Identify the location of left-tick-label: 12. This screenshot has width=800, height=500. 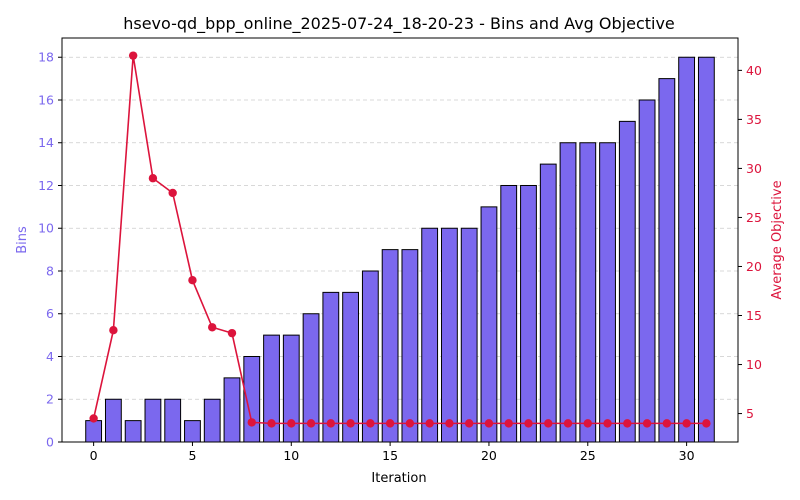
(46, 185).